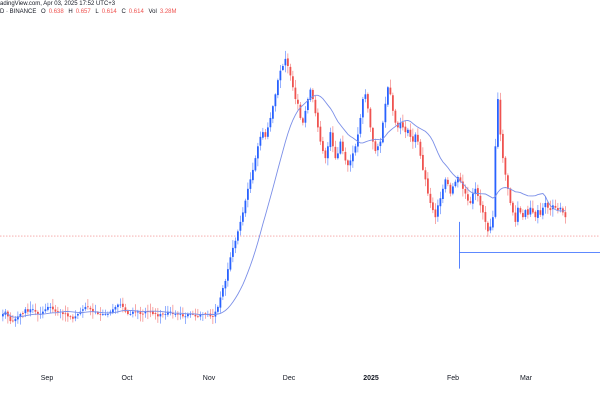 This screenshot has height=400, width=600. What do you see at coordinates (127, 378) in the screenshot?
I see `x-tick-label: Oct` at bounding box center [127, 378].